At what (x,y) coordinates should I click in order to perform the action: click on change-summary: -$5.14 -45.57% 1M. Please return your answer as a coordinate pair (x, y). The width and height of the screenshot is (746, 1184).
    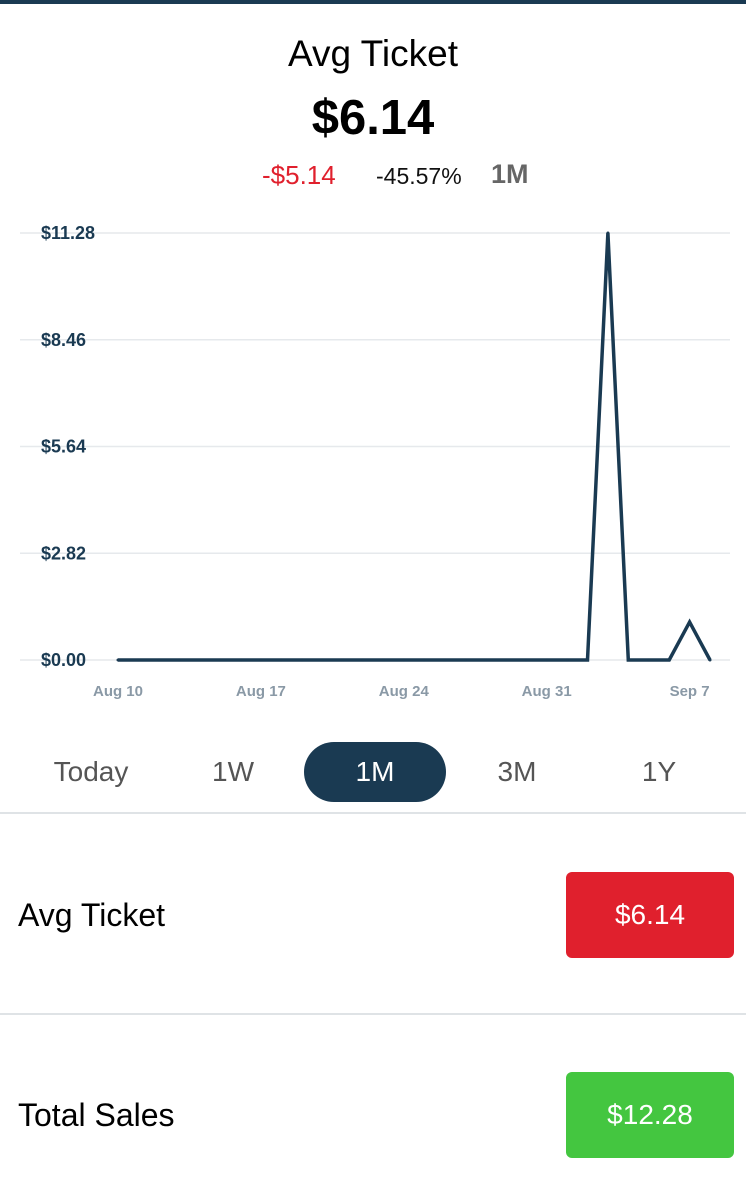
    Looking at the image, I should click on (373, 175).